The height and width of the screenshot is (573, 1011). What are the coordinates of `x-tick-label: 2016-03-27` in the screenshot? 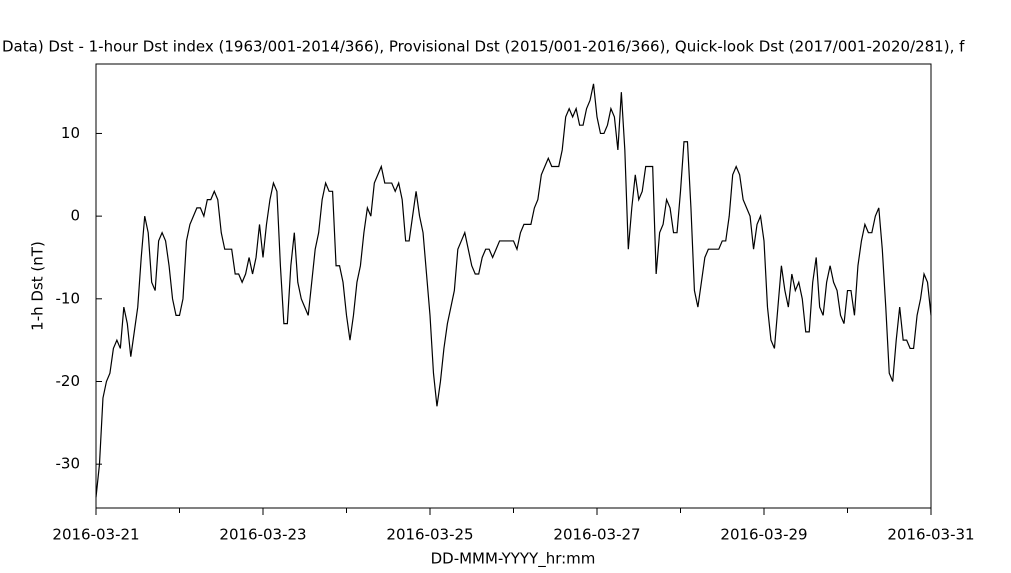 It's located at (596, 535).